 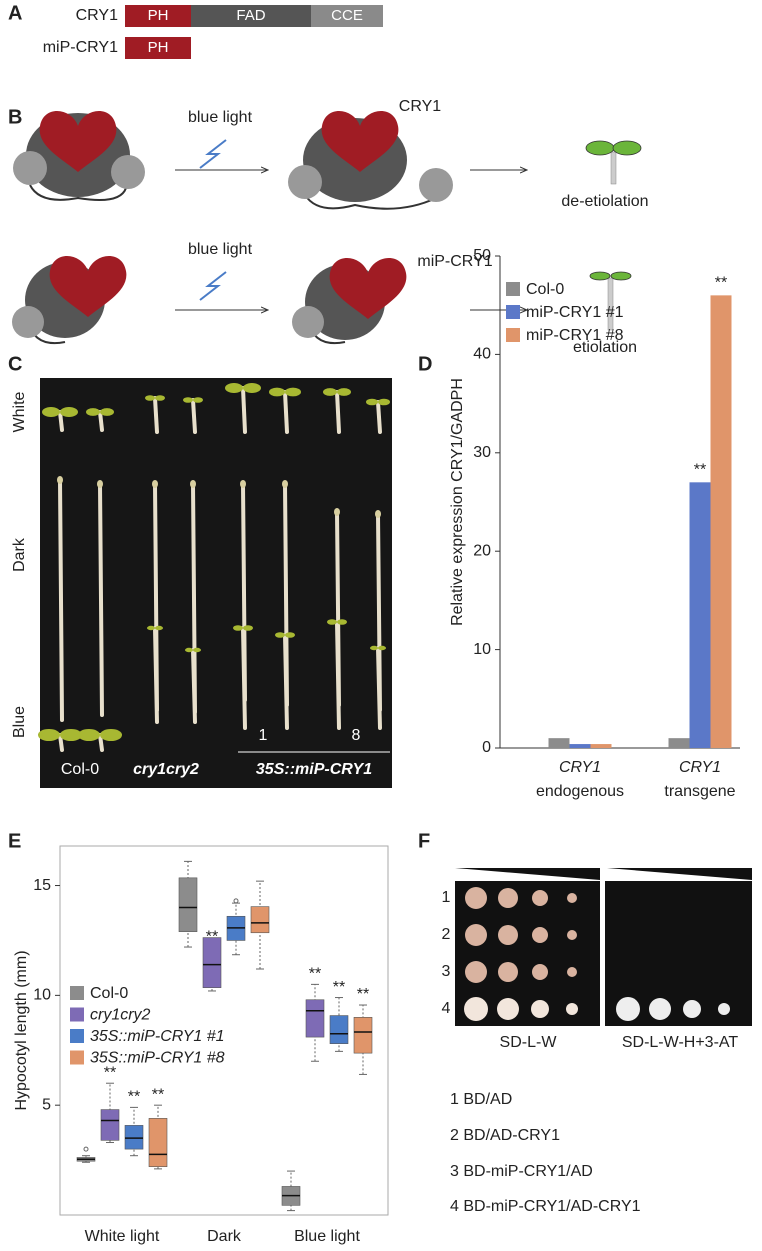 What do you see at coordinates (15, 13) in the screenshot?
I see `panel-letter: A` at bounding box center [15, 13].